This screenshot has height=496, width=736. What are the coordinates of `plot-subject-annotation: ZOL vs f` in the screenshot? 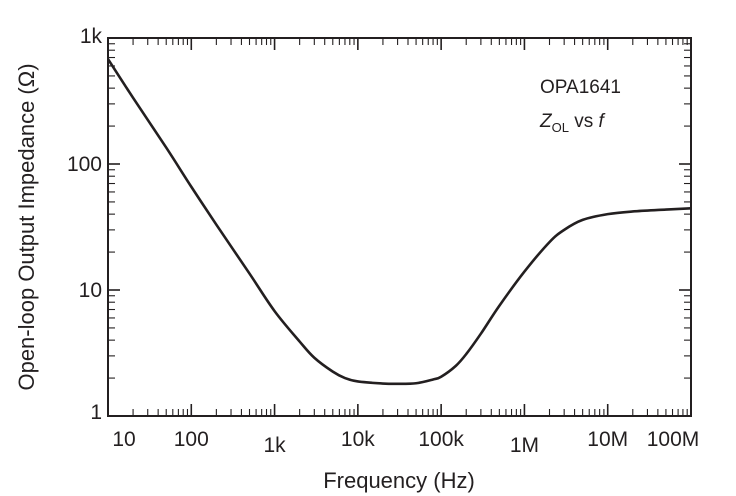 It's located at (572, 123).